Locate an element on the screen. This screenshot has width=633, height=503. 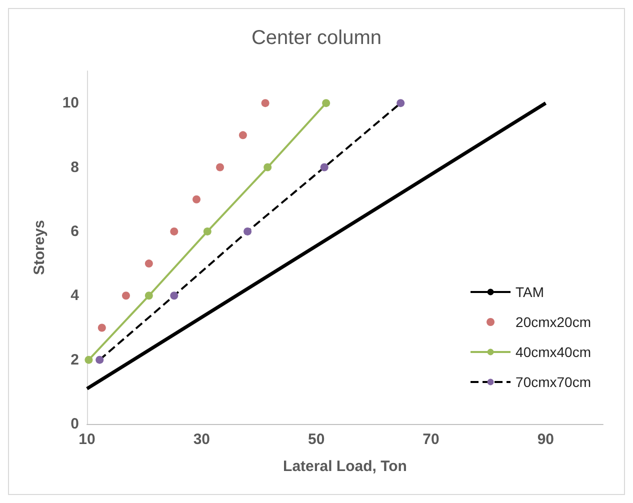
legend-label: TAM is located at coordinates (530, 292).